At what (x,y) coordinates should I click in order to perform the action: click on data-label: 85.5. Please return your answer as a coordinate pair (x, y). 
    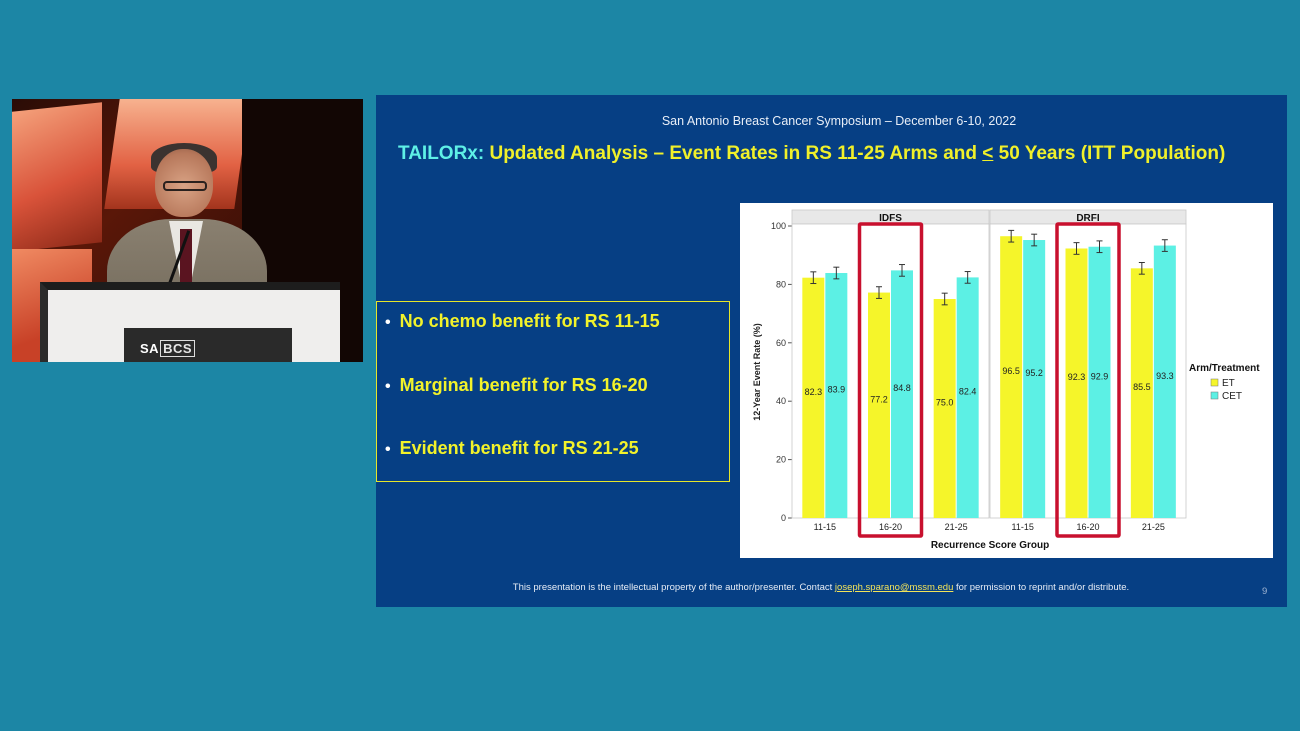
    Looking at the image, I should click on (1142, 387).